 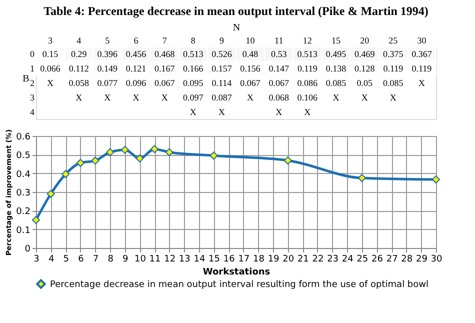 I want to click on data-label: 0.526, so click(x=222, y=54).